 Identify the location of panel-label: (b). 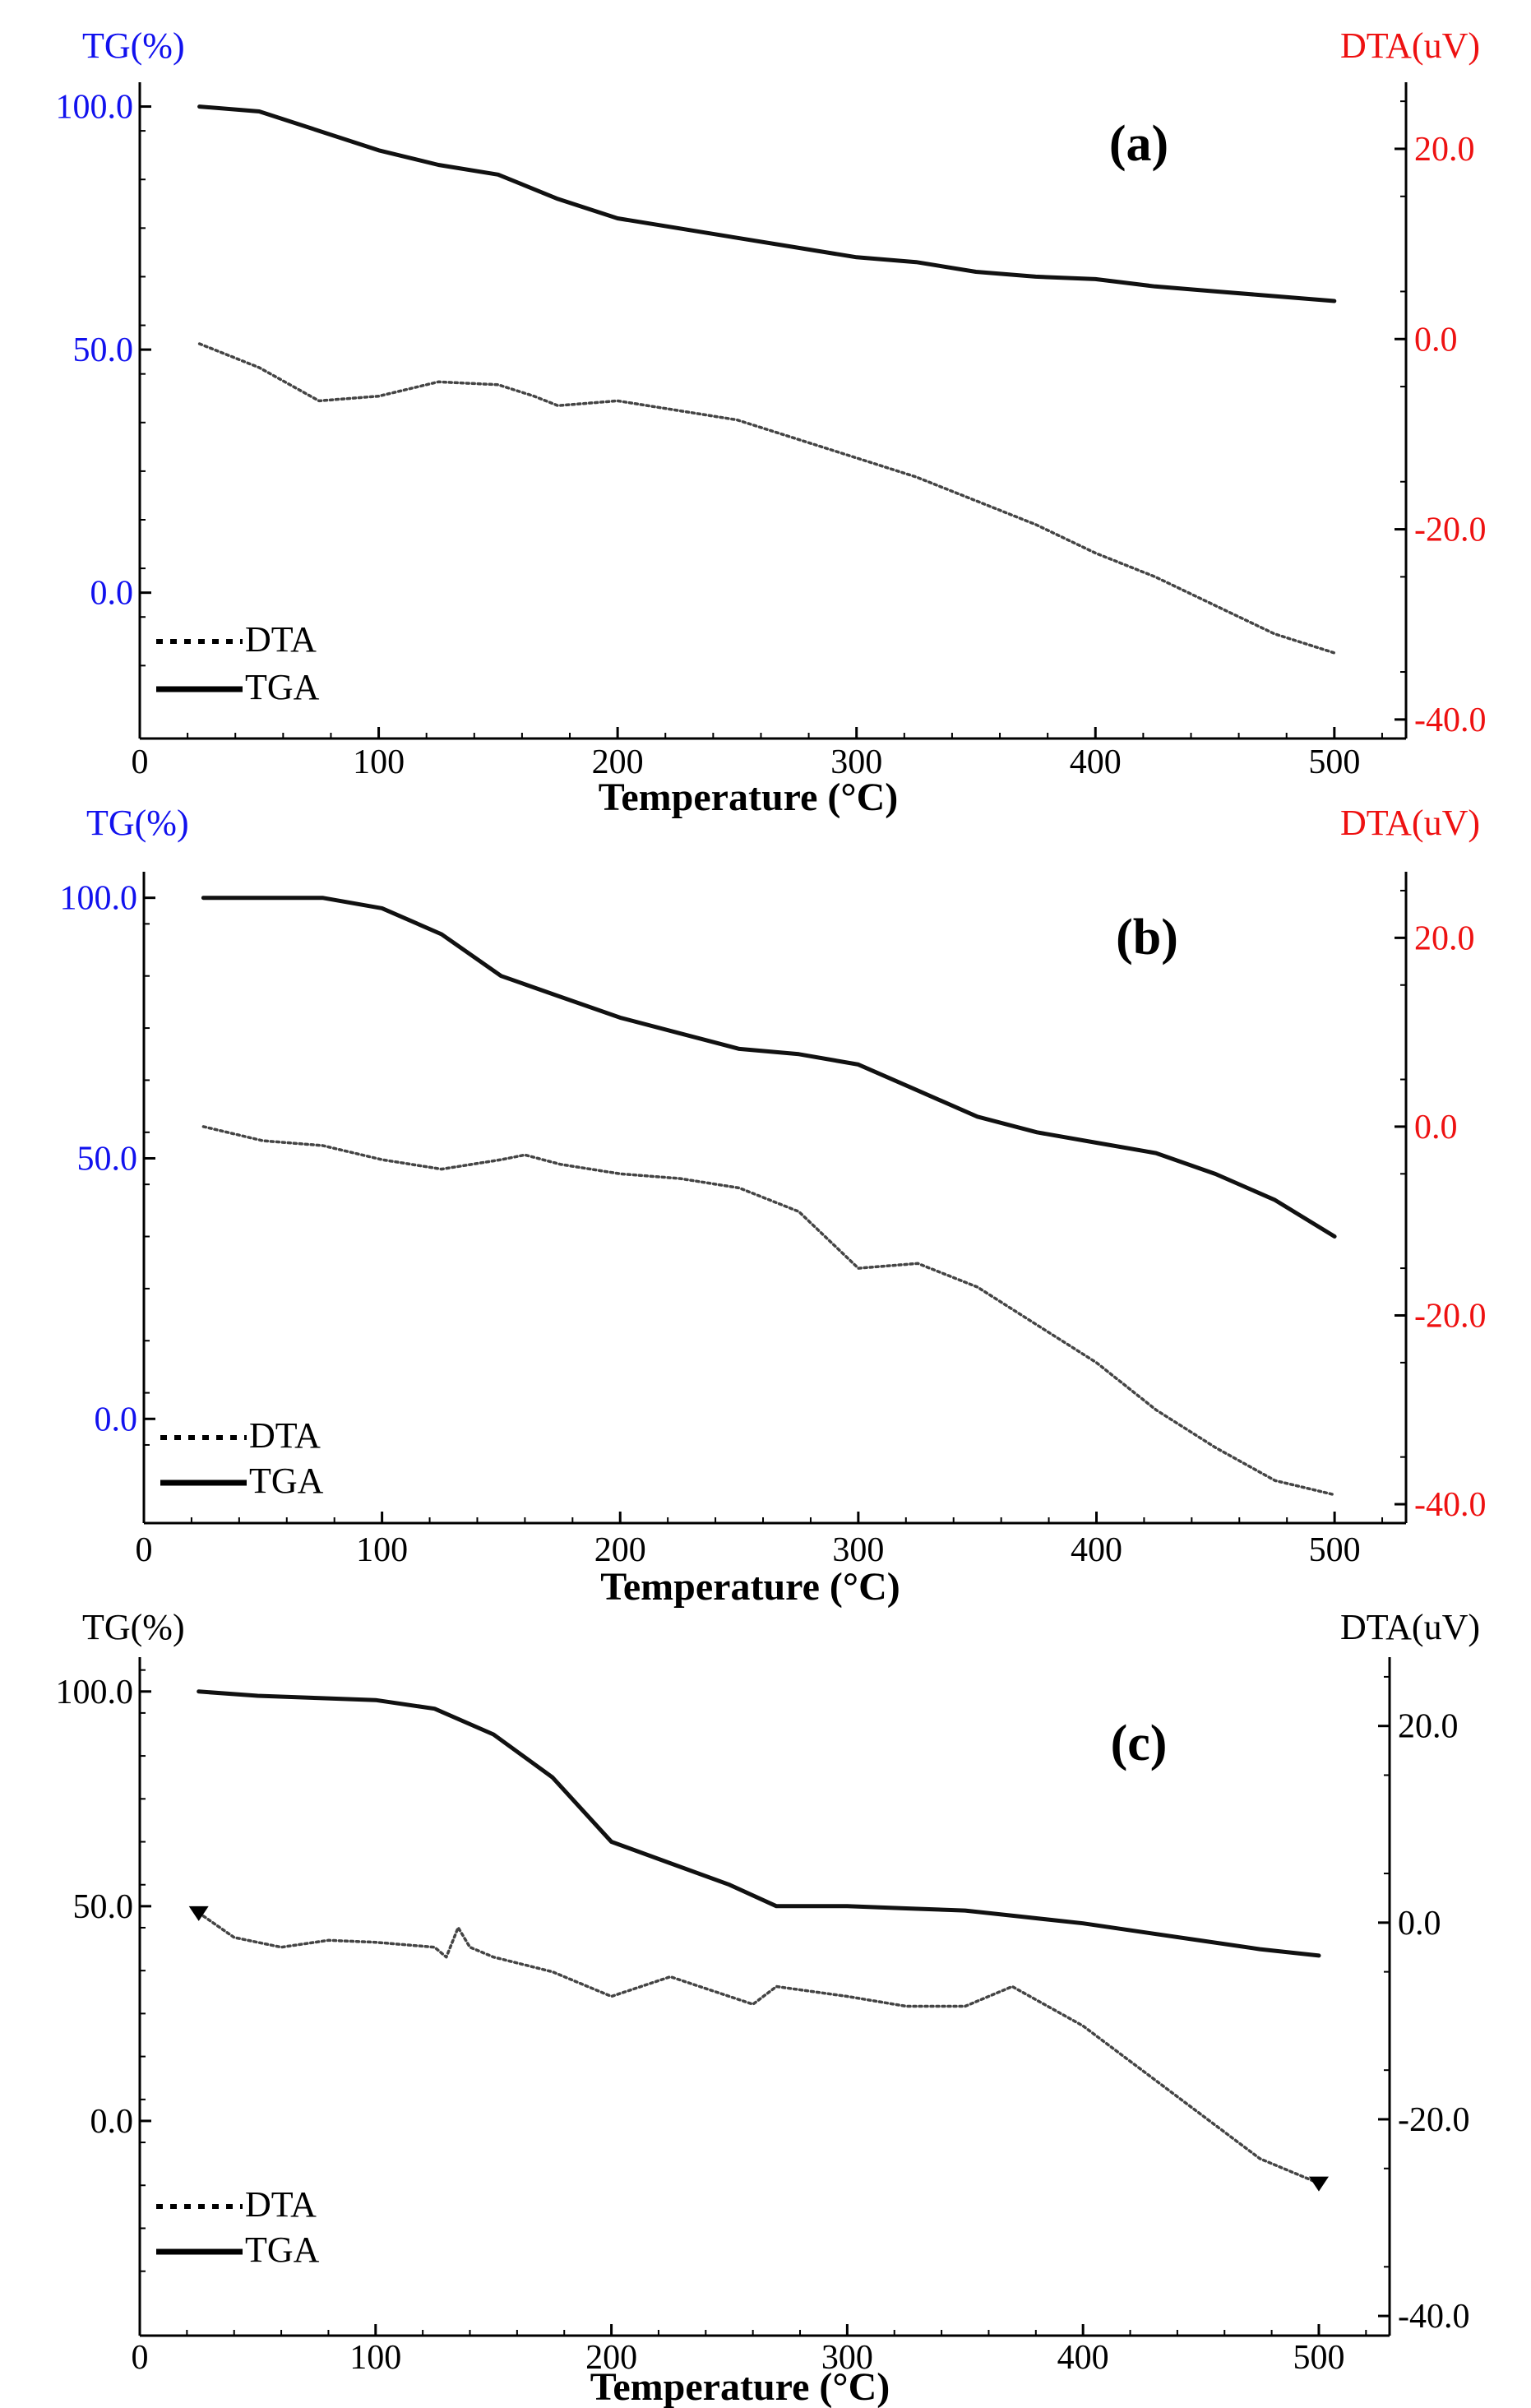
(1147, 938).